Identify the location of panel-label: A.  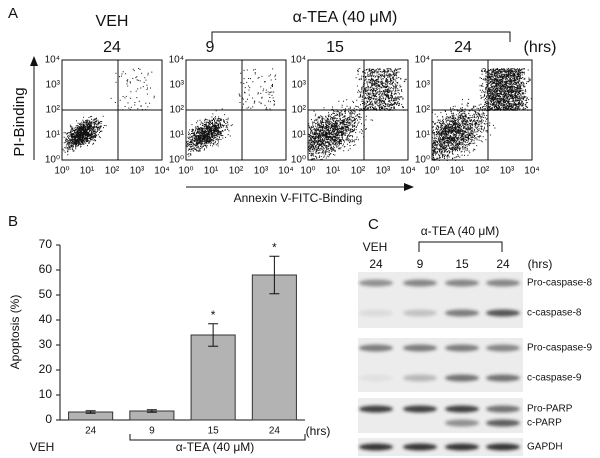
(13, 13).